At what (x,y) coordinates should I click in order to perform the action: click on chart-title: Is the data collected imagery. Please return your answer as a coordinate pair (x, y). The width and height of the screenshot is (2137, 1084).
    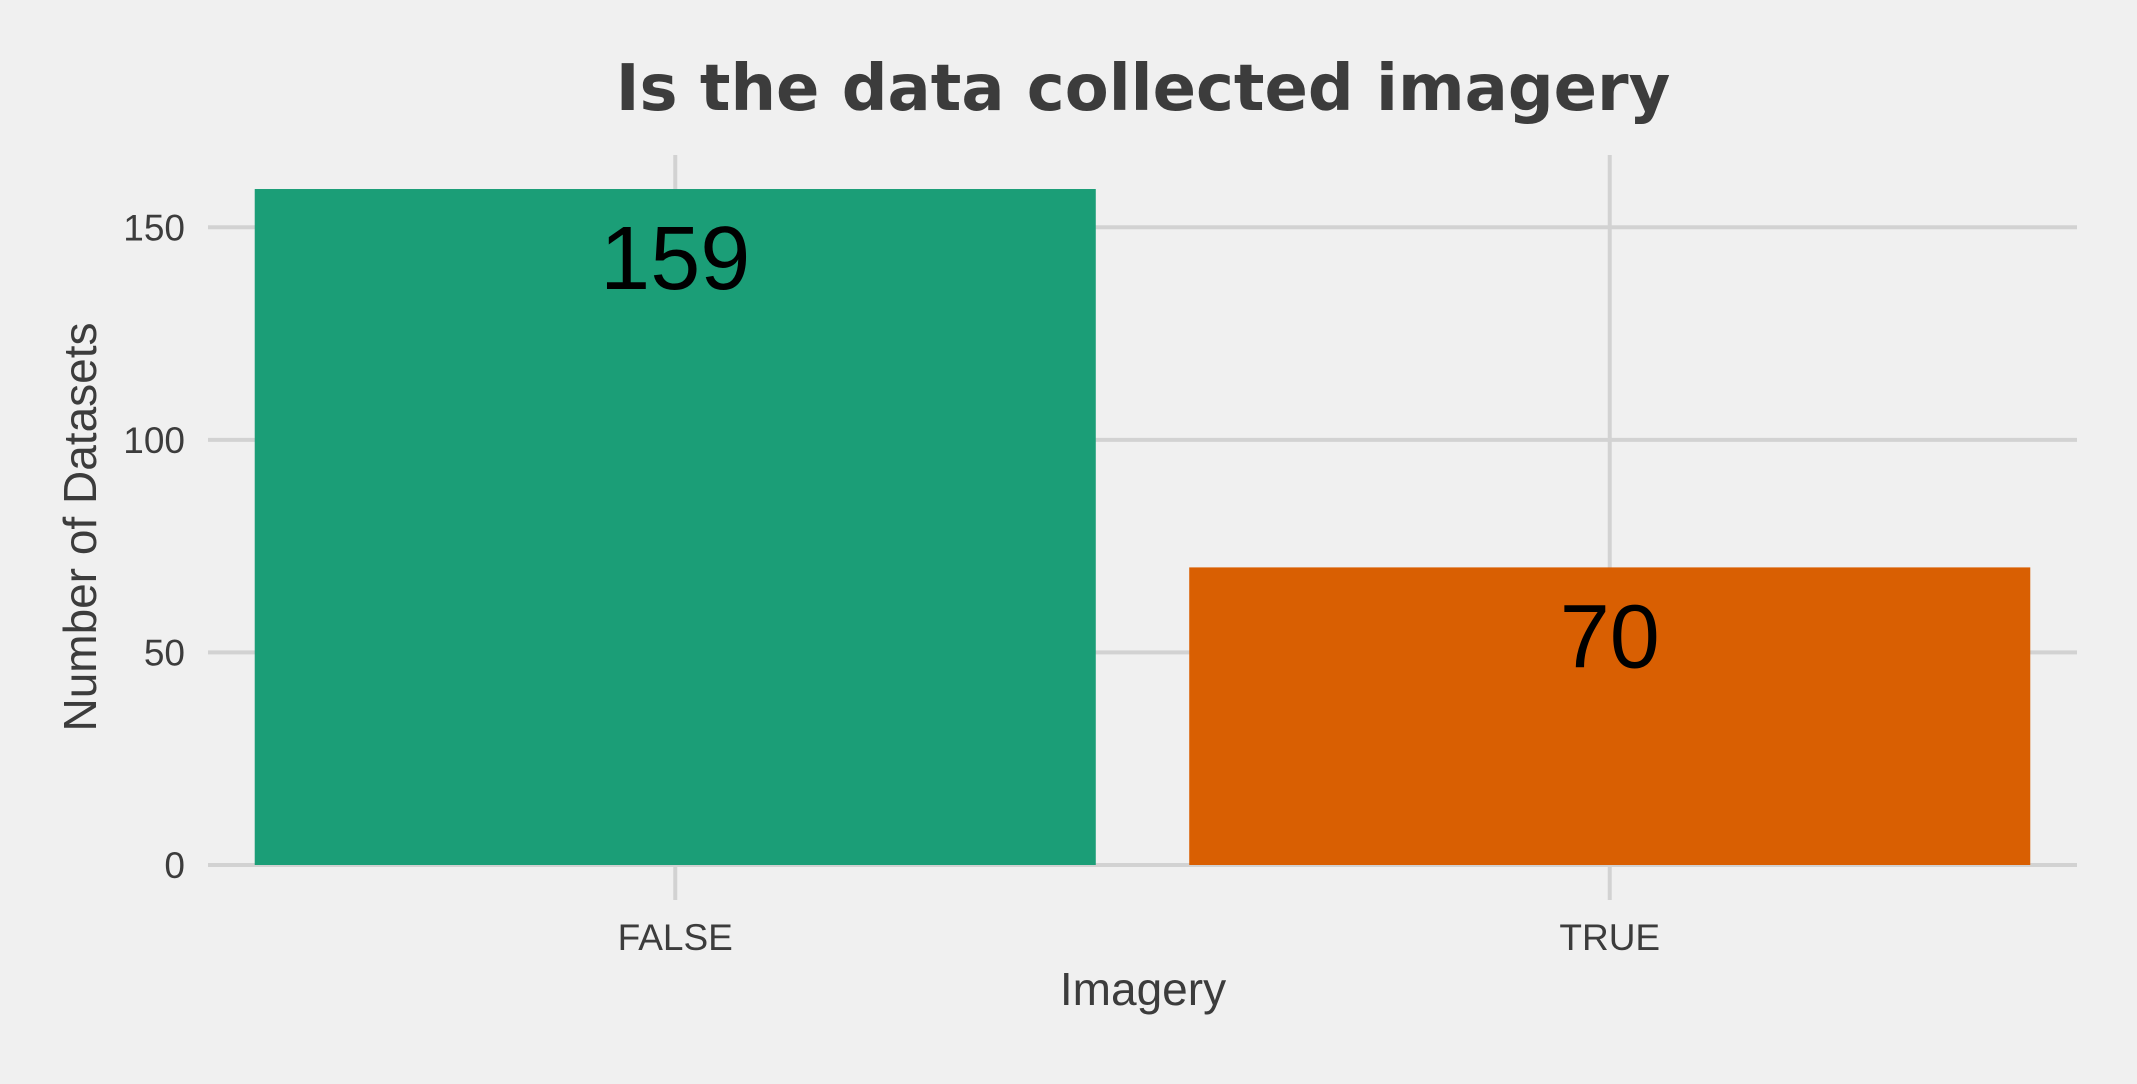
    Looking at the image, I should click on (1143, 89).